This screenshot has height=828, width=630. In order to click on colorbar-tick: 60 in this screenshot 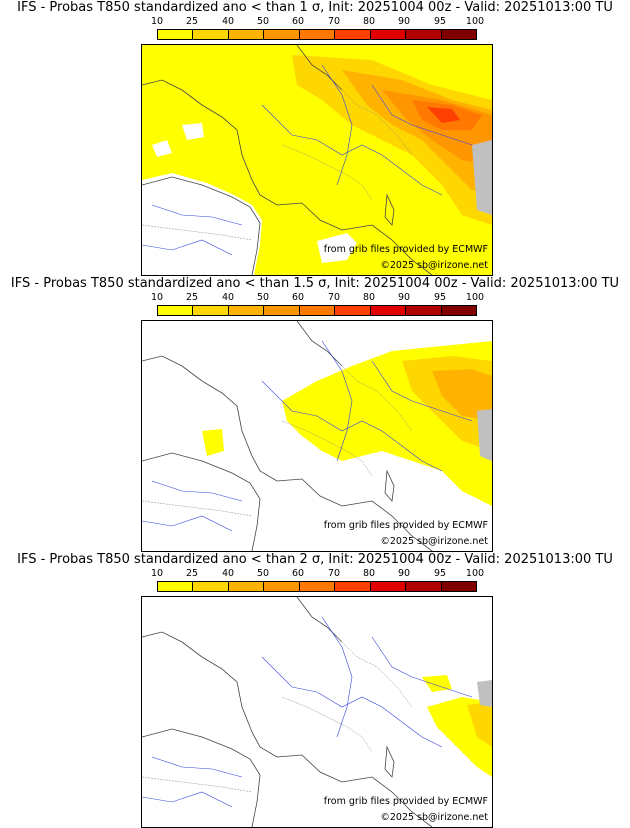, I will do `click(298, 297)`.